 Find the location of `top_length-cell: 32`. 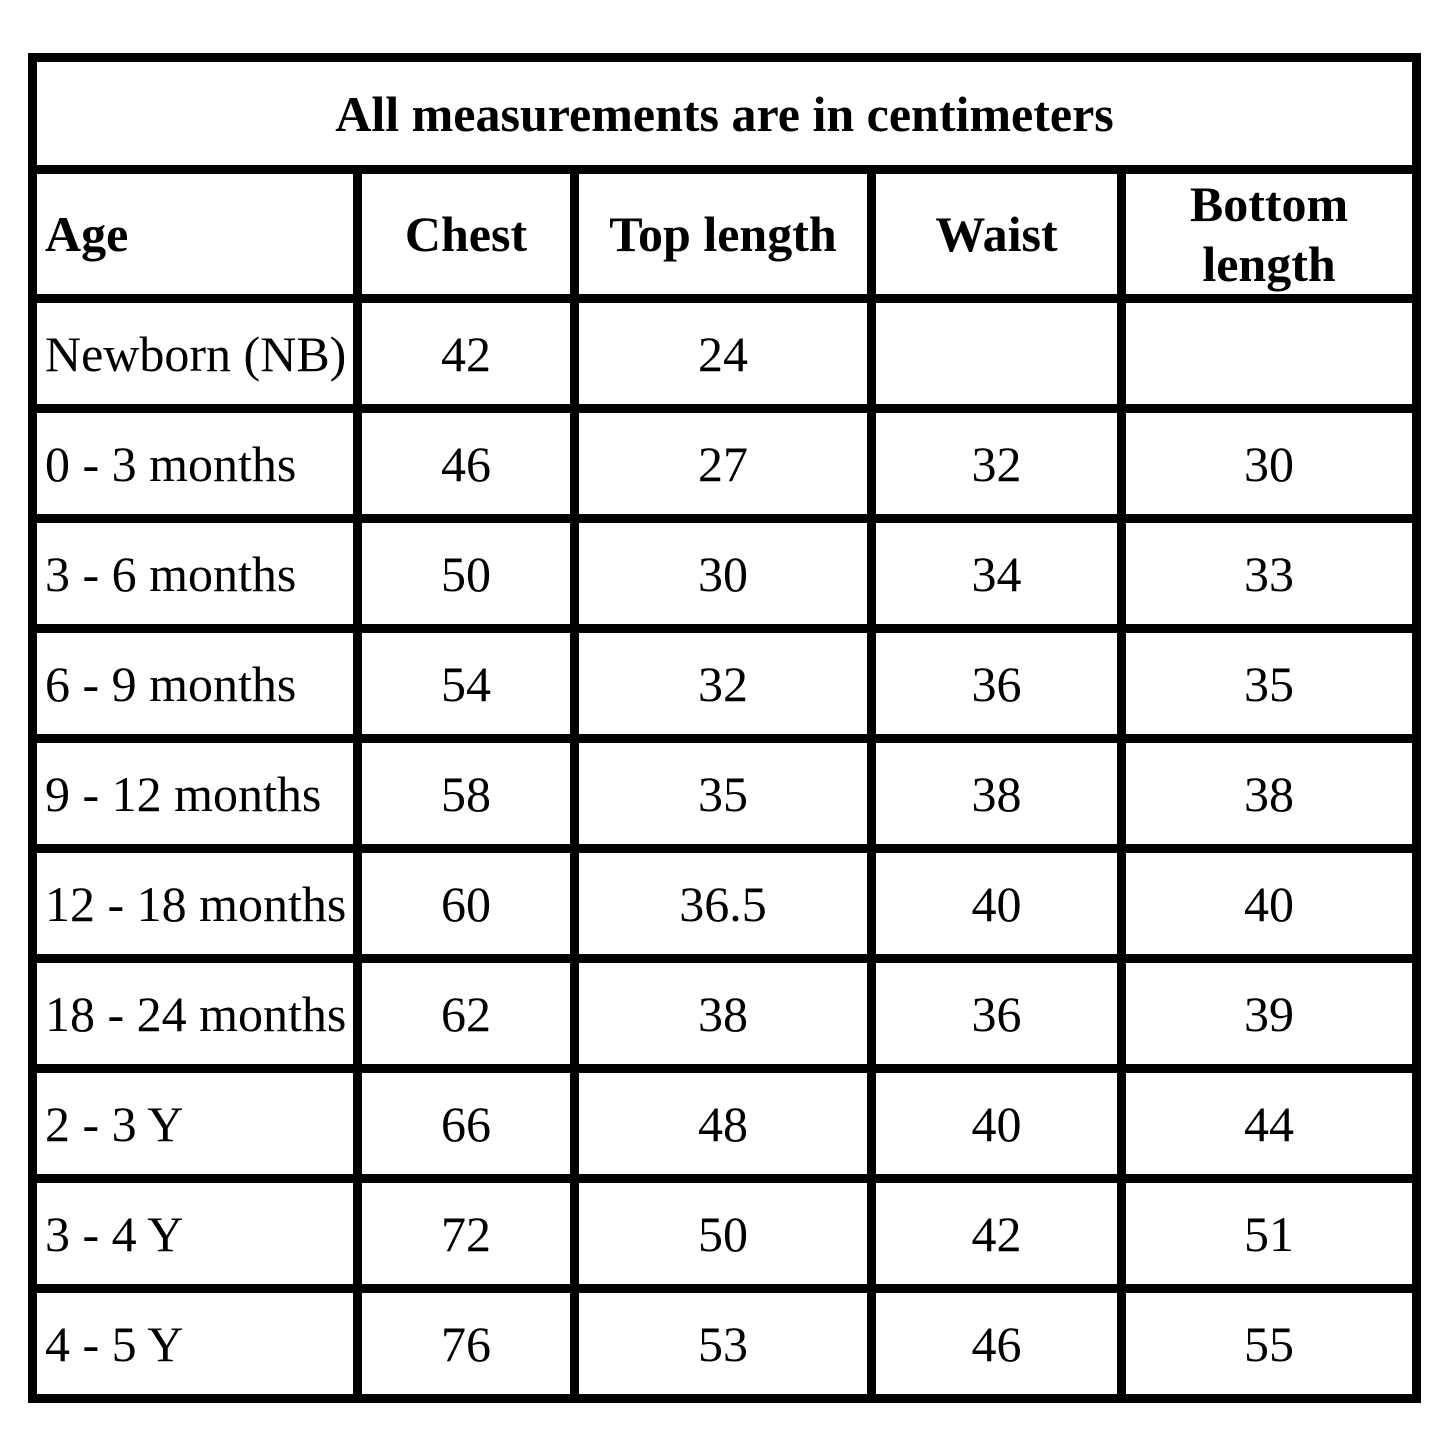

top_length-cell: 32 is located at coordinates (723, 683).